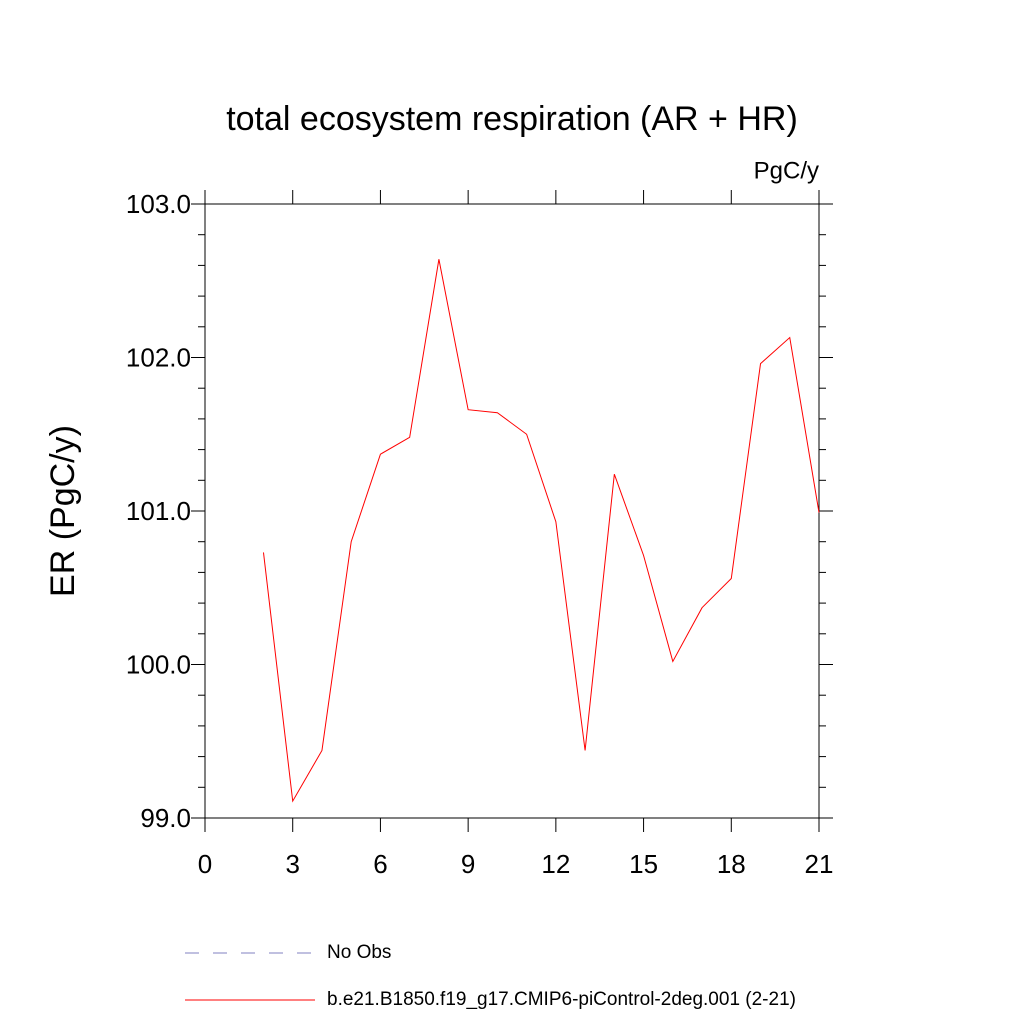 Image resolution: width=1024 pixels, height=1024 pixels. Describe the element at coordinates (165, 818) in the screenshot. I see `y-tick-label: 99.0` at that location.